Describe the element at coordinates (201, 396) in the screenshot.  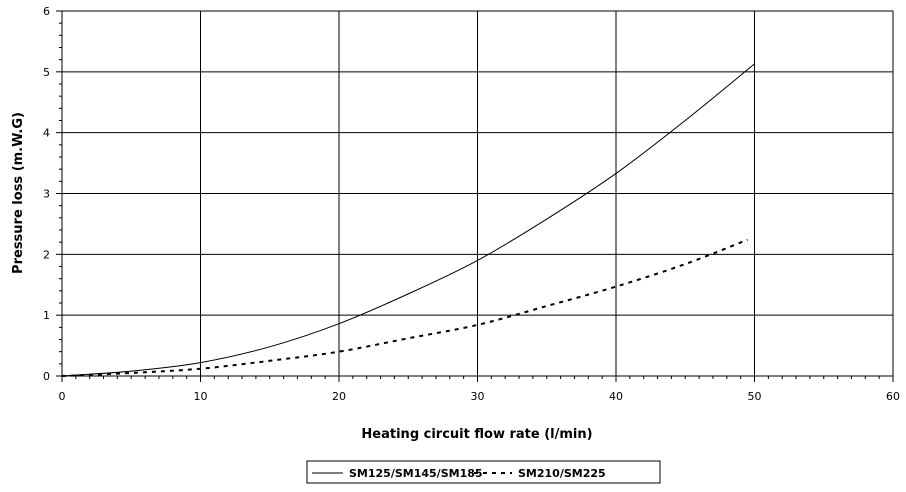
I see `x-tick-label: 10` at that location.